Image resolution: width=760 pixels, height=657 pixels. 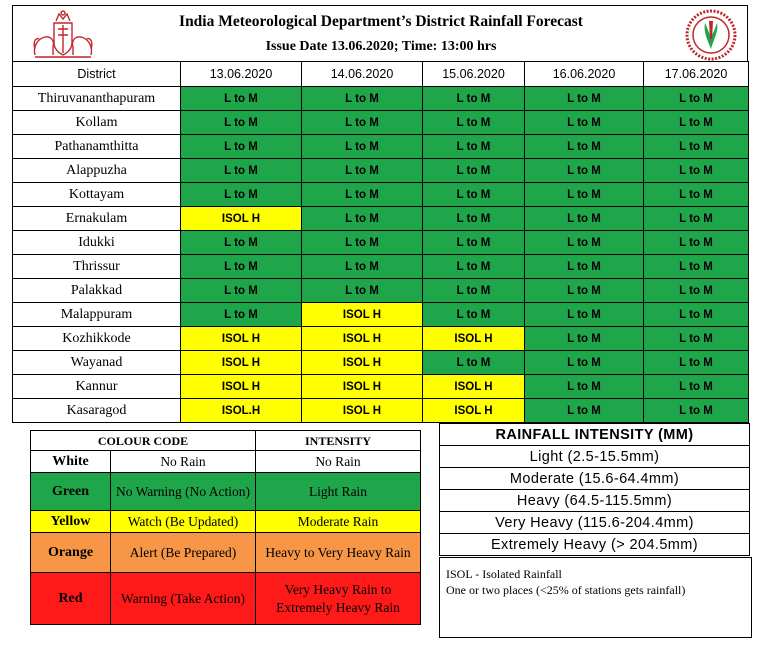 What do you see at coordinates (183, 461) in the screenshot?
I see `colour-meaning: No Rain` at bounding box center [183, 461].